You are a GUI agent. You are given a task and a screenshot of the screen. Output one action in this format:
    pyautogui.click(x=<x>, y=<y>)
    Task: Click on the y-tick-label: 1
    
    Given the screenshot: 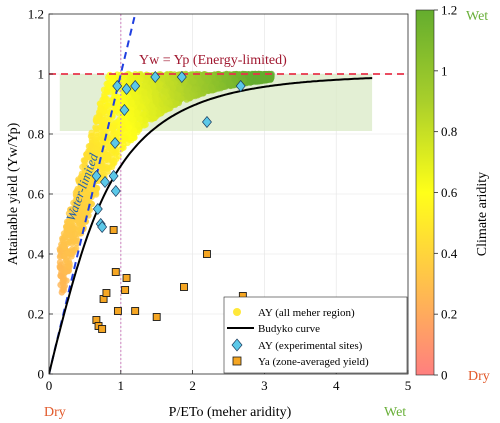 What is the action you would take?
    pyautogui.click(x=41, y=74)
    